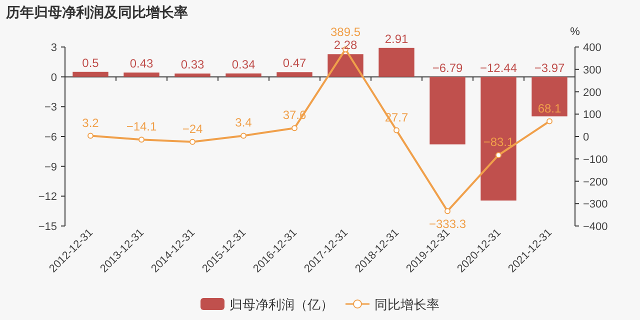 The height and width of the screenshot is (320, 640). Describe the element at coordinates (96, 12) in the screenshot. I see `chart-title: 历年归母净利润及同比增长率` at that location.